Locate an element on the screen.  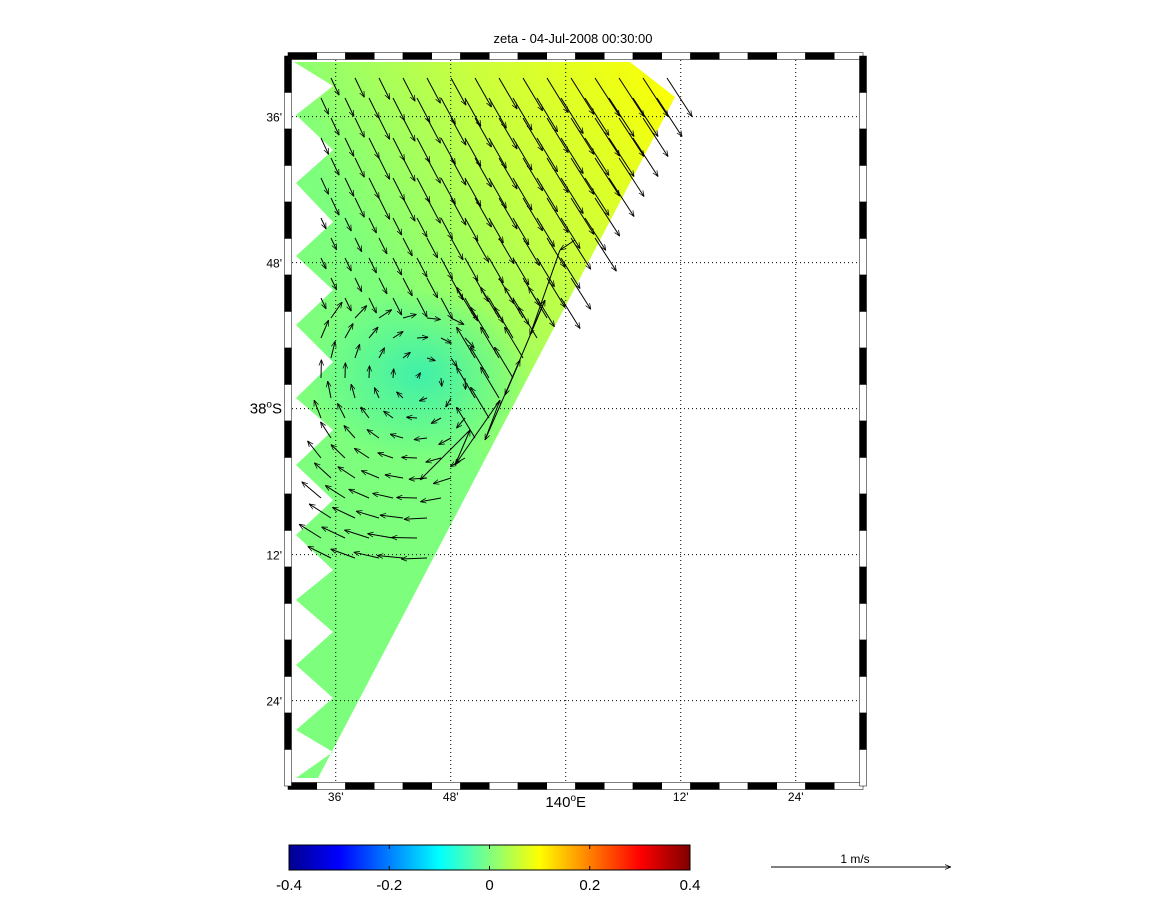
map-title: zeta - 04-Jul-2008 00:30:00 is located at coordinates (573, 38).